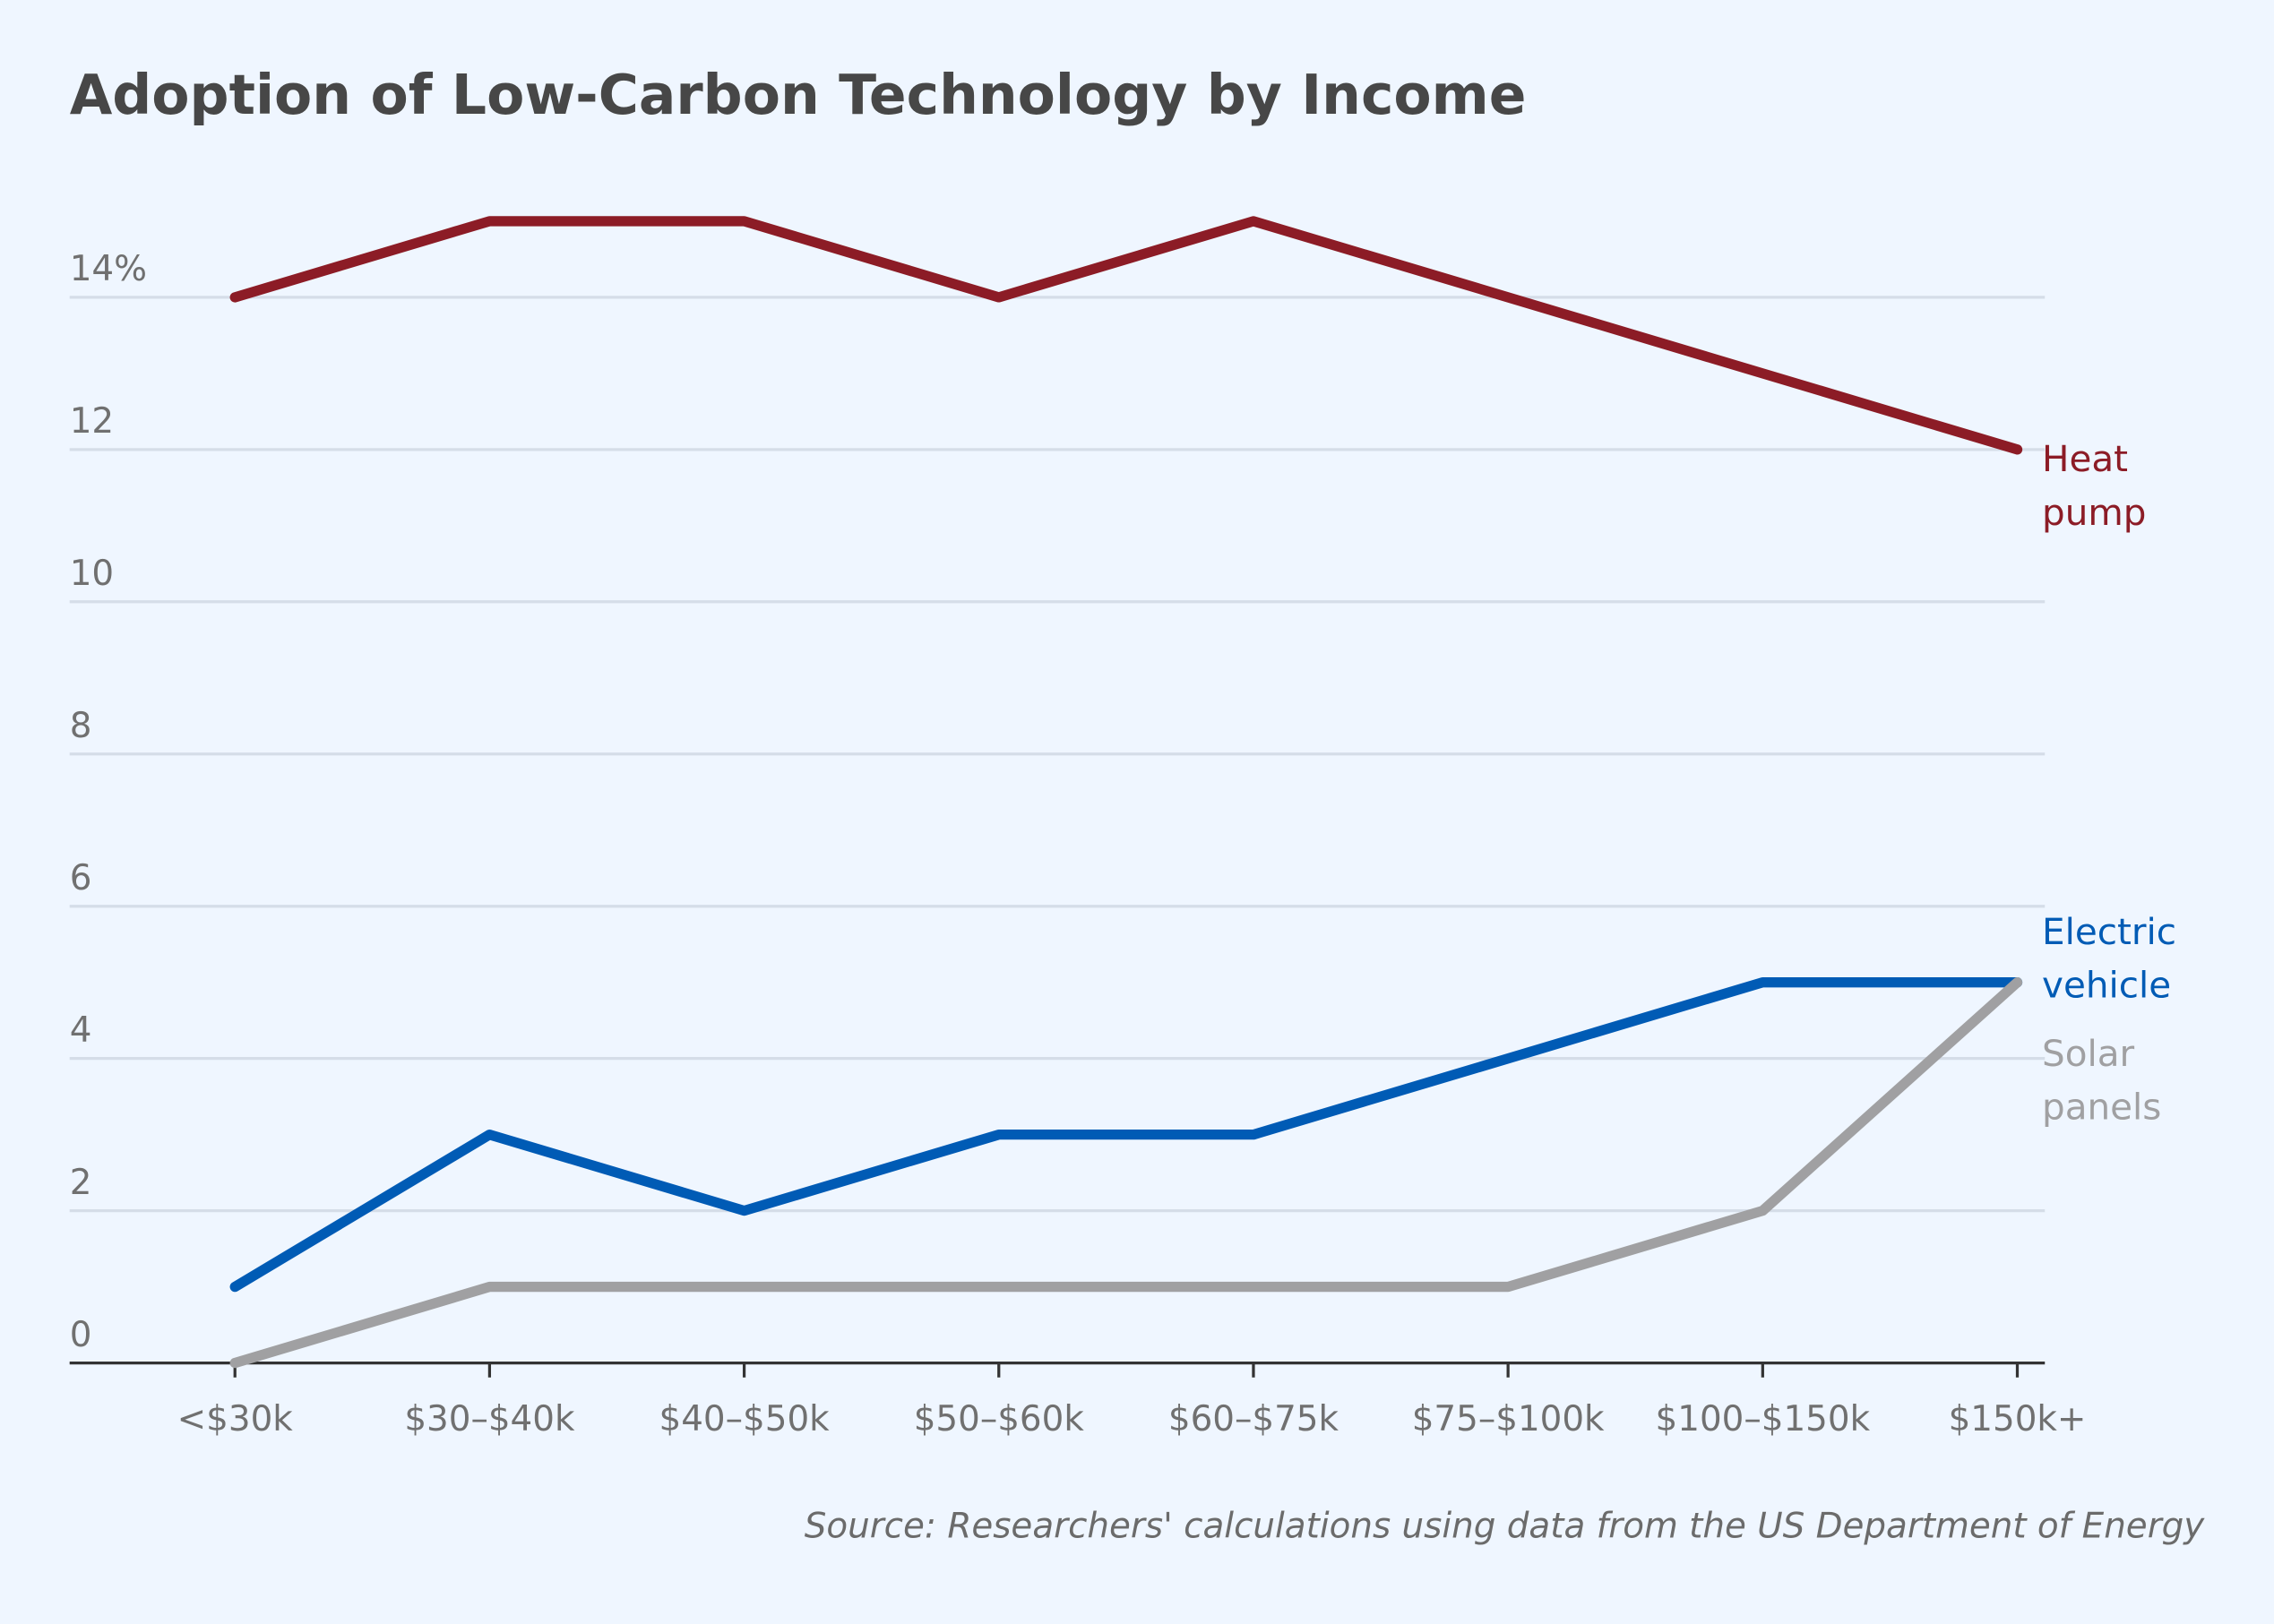 The image size is (2274, 1624). What do you see at coordinates (108, 269) in the screenshot?
I see `y-tick-label: 14%` at bounding box center [108, 269].